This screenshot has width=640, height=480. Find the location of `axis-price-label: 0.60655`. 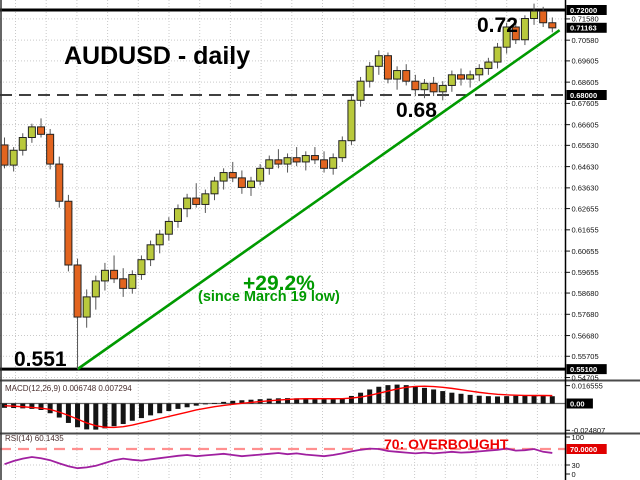

axis-price-label: 0.60655 is located at coordinates (585, 251).